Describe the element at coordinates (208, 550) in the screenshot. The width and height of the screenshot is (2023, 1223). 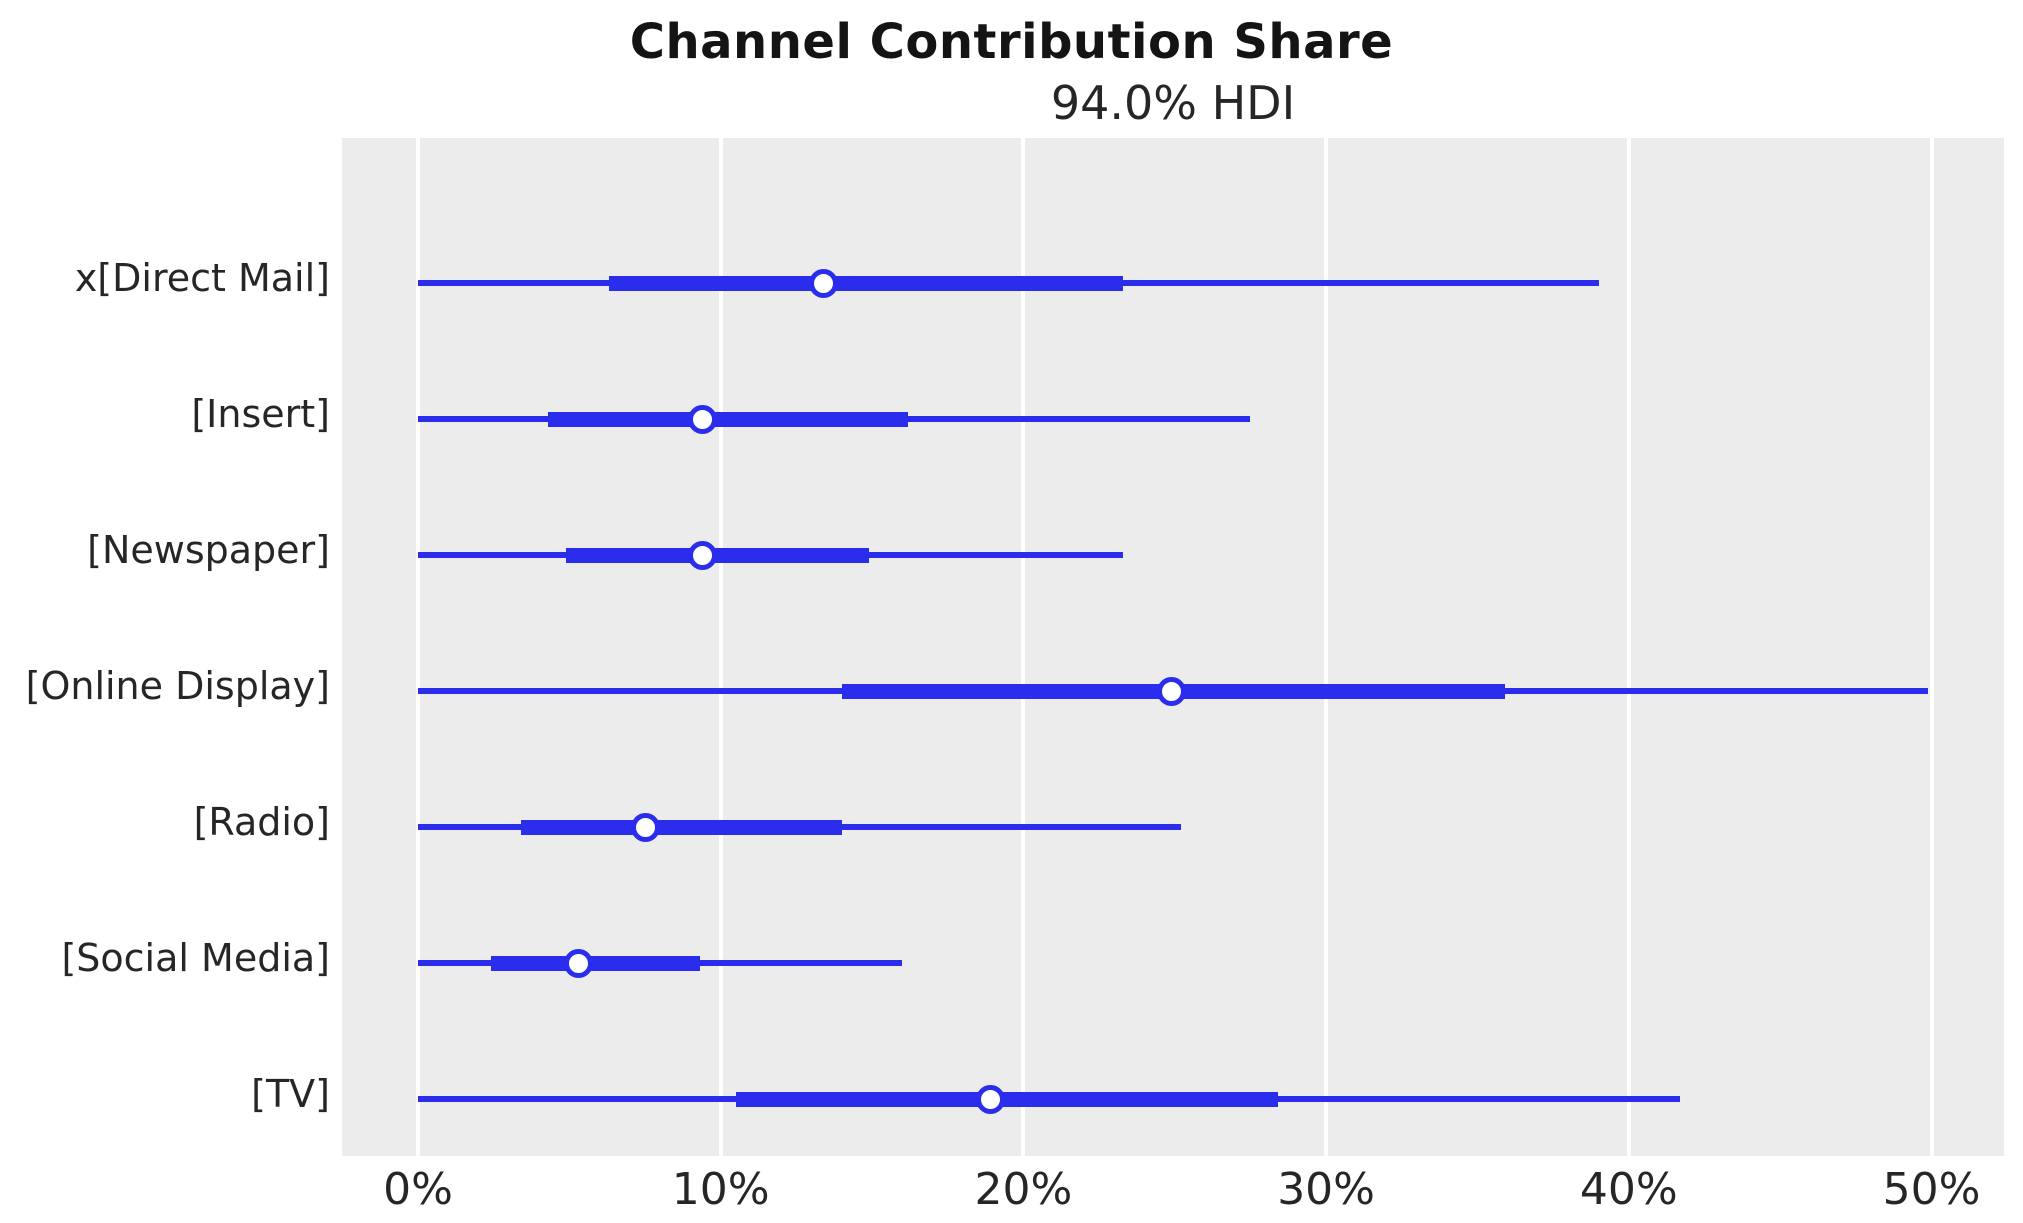
I see `y-axis-label: [Newspaper]` at that location.